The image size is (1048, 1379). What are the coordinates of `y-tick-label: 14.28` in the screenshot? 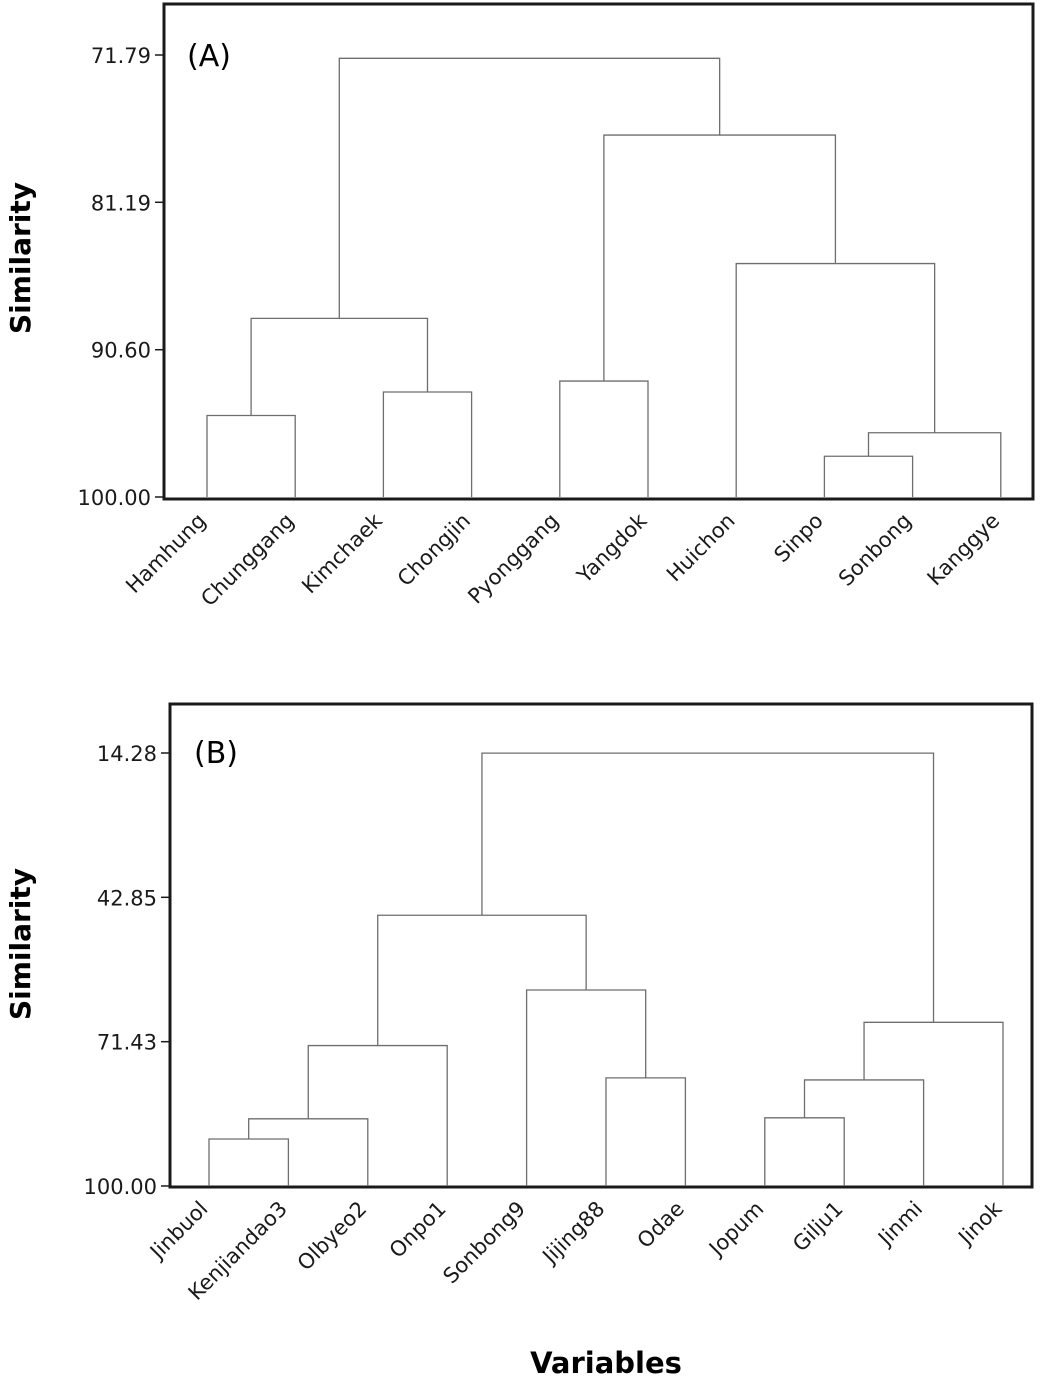 It's located at (127, 754).